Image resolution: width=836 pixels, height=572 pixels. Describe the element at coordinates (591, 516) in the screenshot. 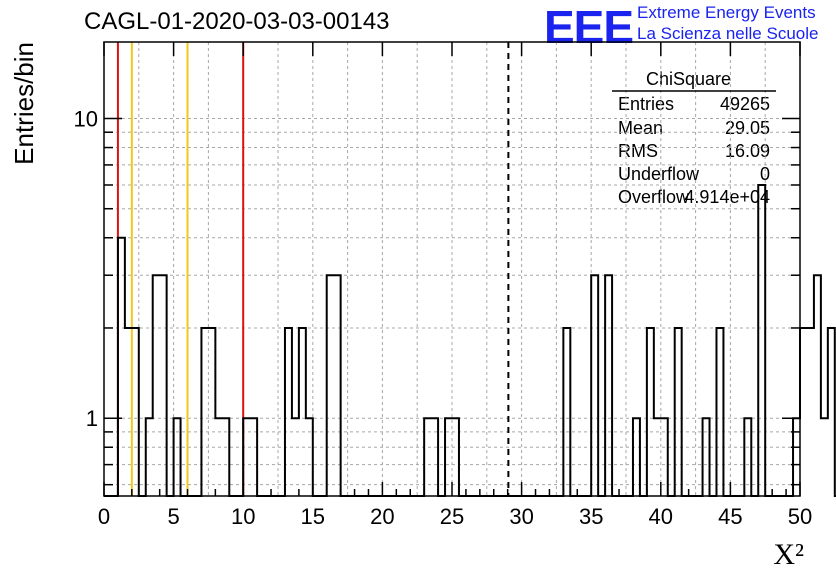

I see `x-tick-label: 35` at that location.